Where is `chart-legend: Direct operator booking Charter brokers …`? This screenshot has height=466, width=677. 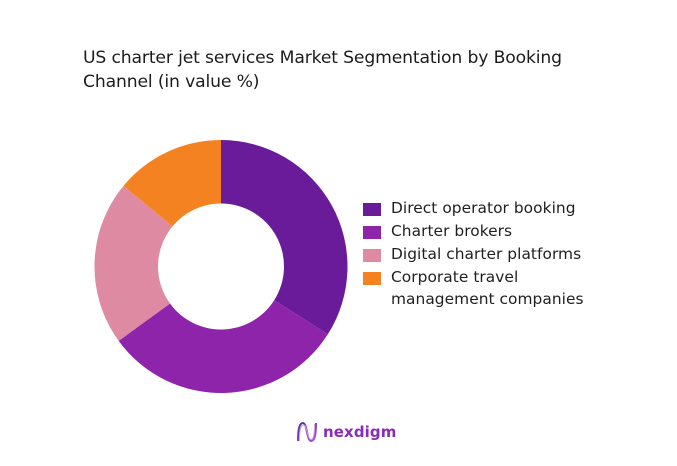 chart-legend: Direct operator booking Charter brokers … is located at coordinates (493, 255).